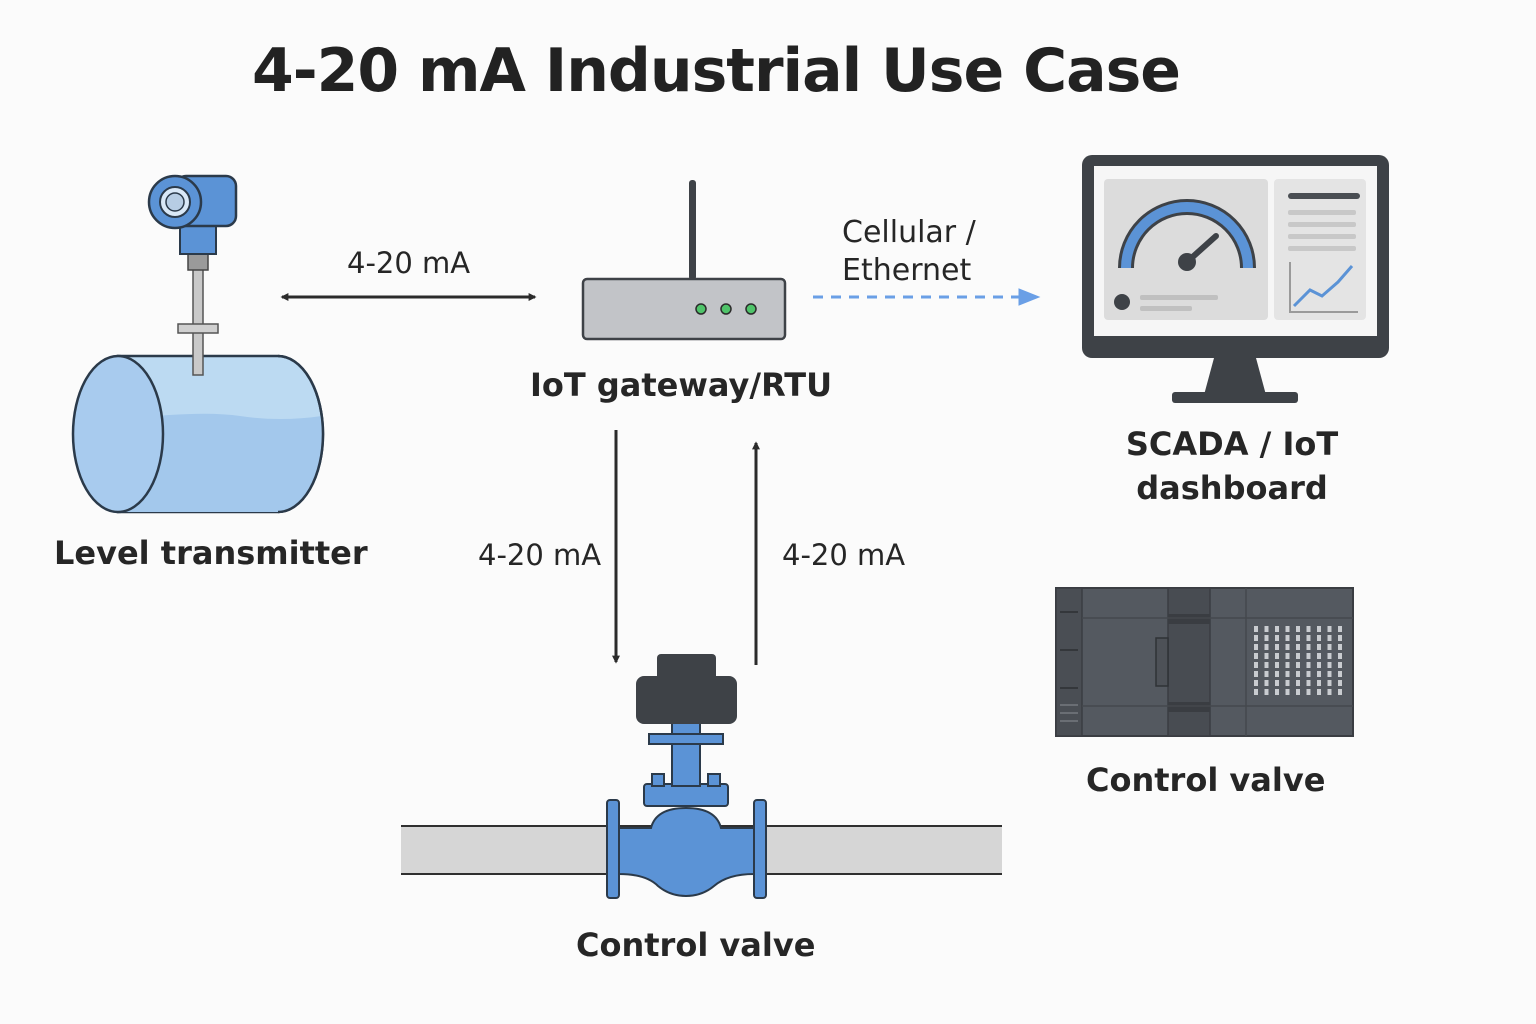  Describe the element at coordinates (684, 260) in the screenshot. I see `gateway-device` at that location.